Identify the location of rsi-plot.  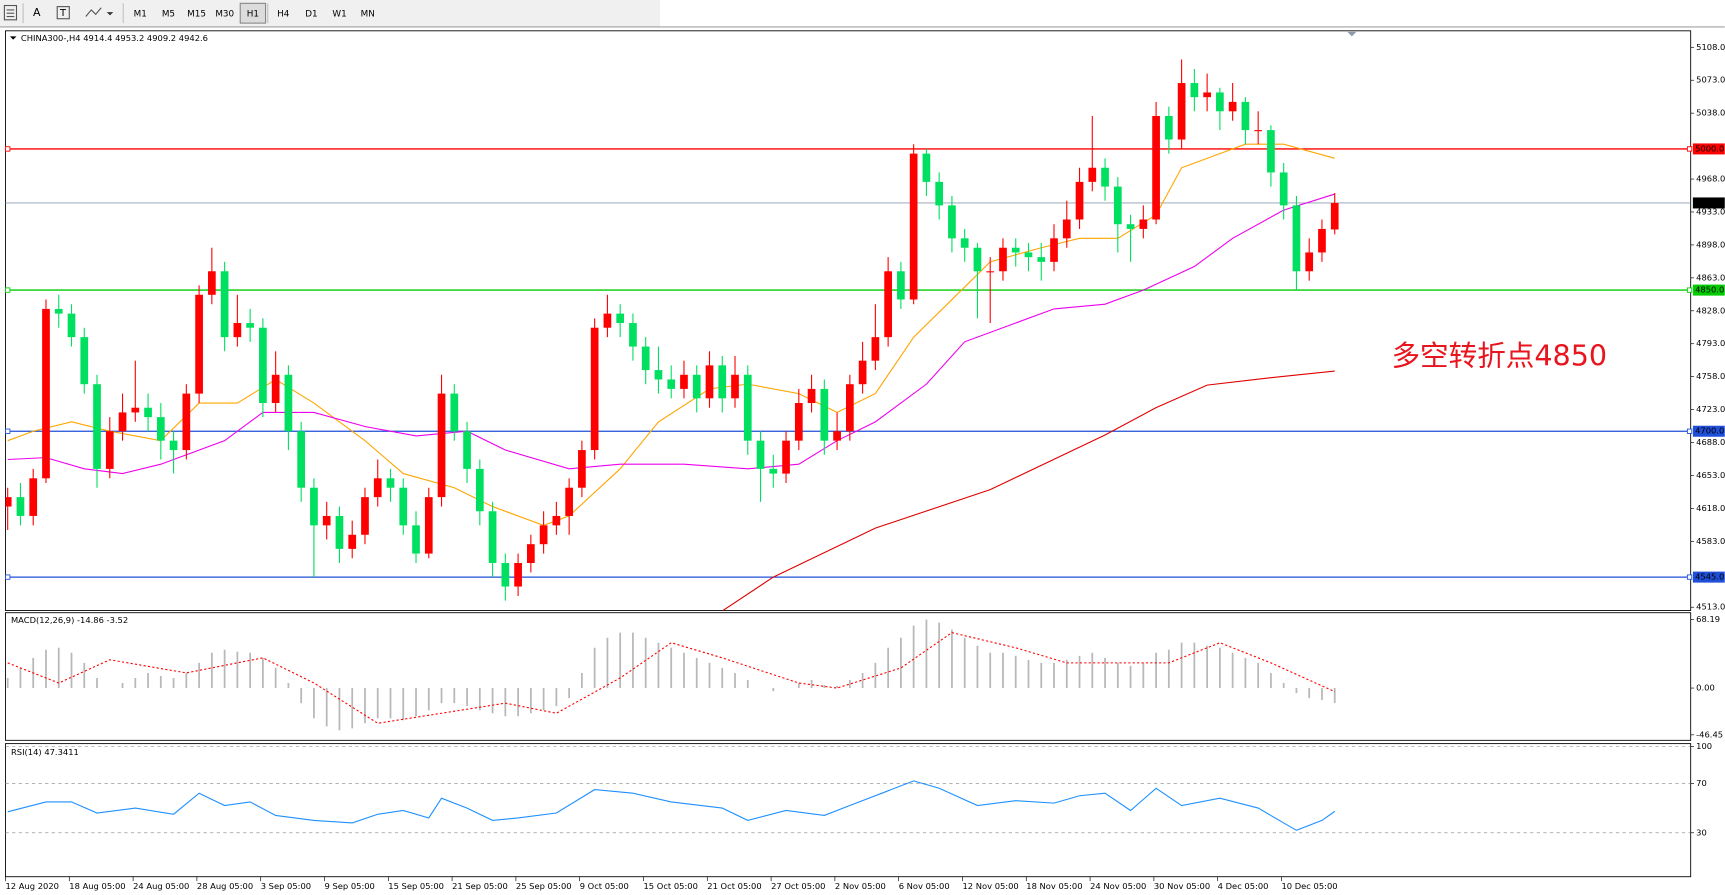
(848, 790).